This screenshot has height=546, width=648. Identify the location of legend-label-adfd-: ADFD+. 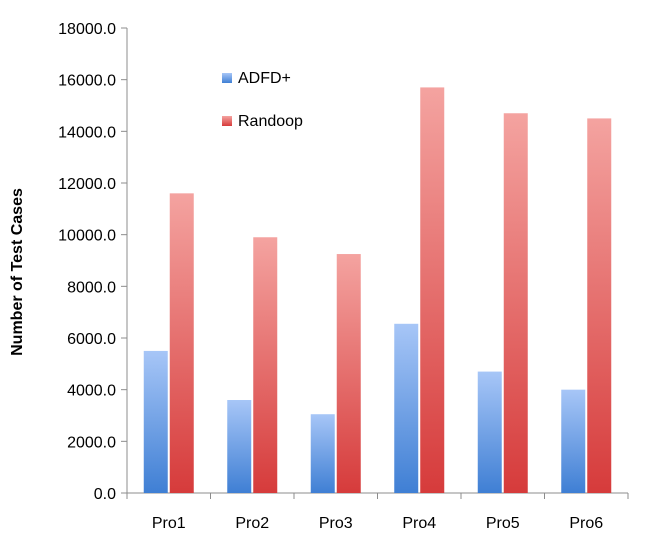
(264, 78).